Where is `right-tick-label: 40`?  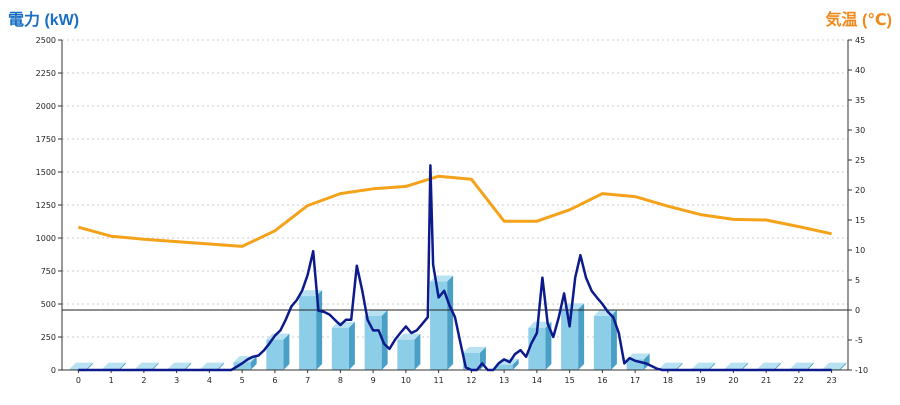 right-tick-label: 40 is located at coordinates (860, 70).